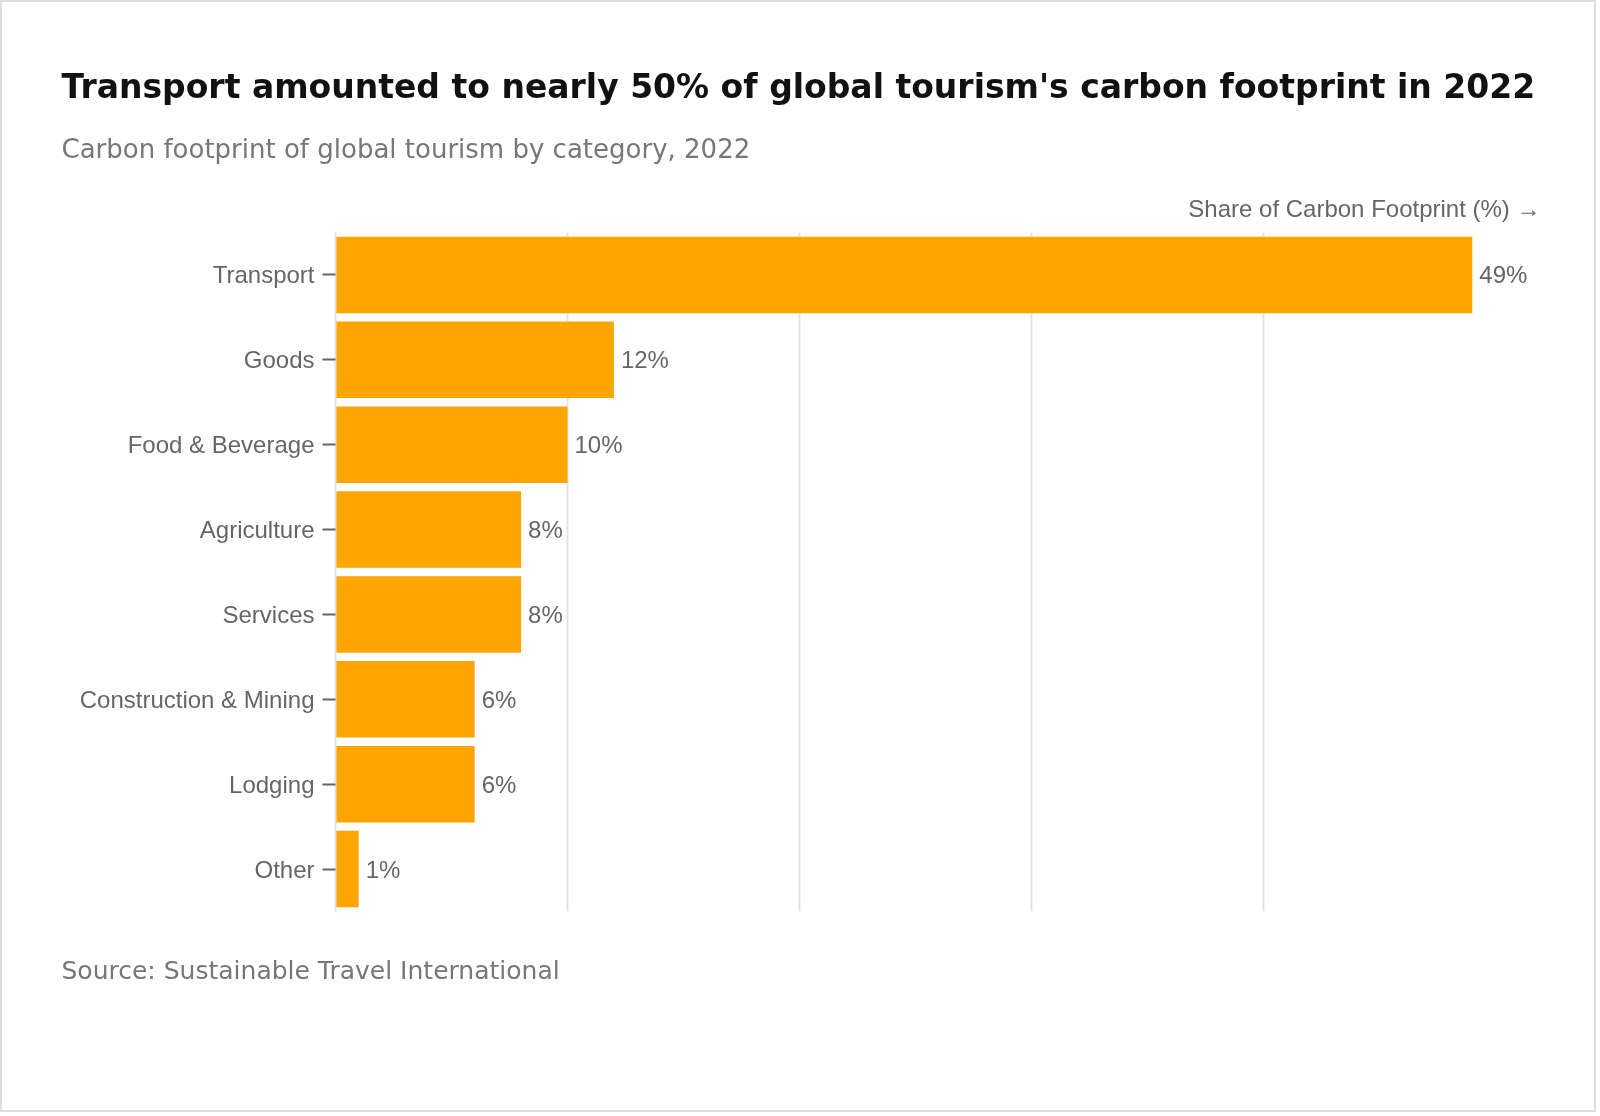  What do you see at coordinates (310, 970) in the screenshot?
I see `source-note: Source: Sustainable Travel International` at bounding box center [310, 970].